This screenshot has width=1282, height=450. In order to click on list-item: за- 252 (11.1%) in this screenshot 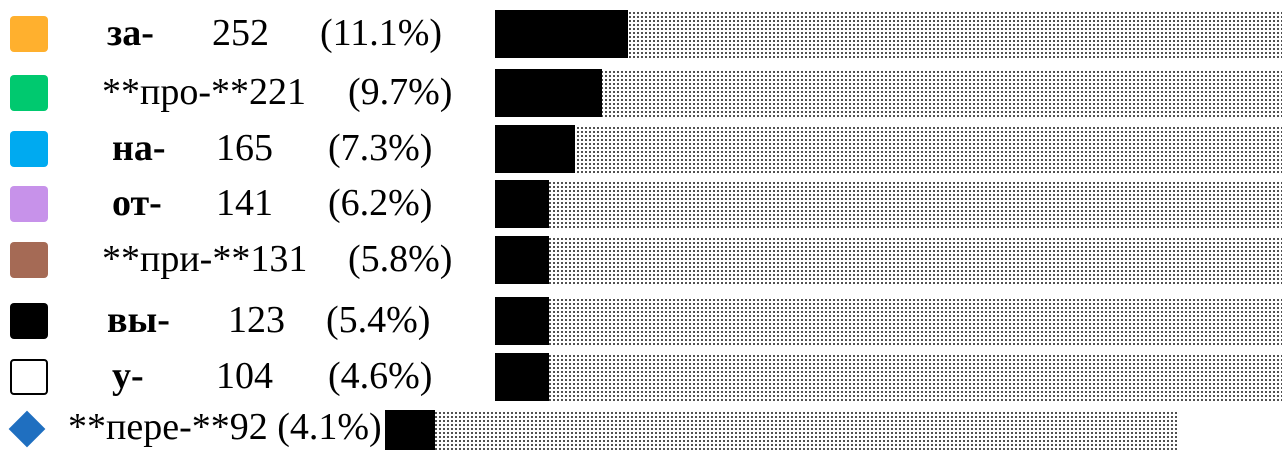, I will do `click(641, 34)`.